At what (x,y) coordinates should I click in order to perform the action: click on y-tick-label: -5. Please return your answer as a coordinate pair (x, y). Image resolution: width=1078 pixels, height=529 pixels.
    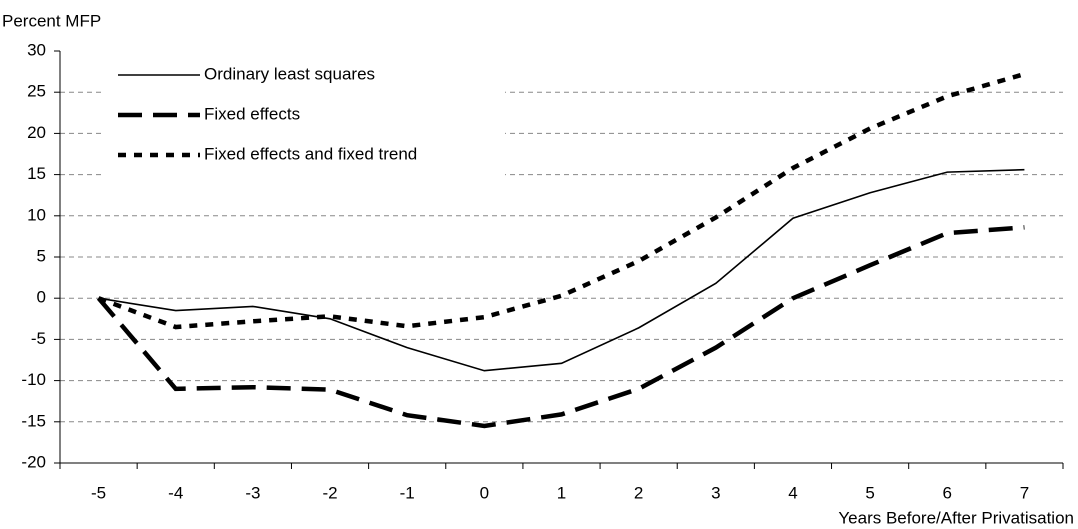
    Looking at the image, I should click on (38, 338).